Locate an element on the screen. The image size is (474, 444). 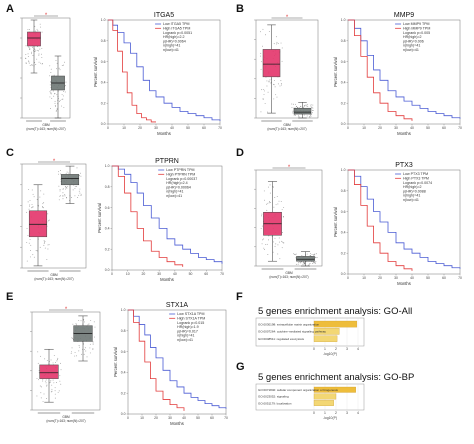
km-series-high is located at coordinates (380, 220).